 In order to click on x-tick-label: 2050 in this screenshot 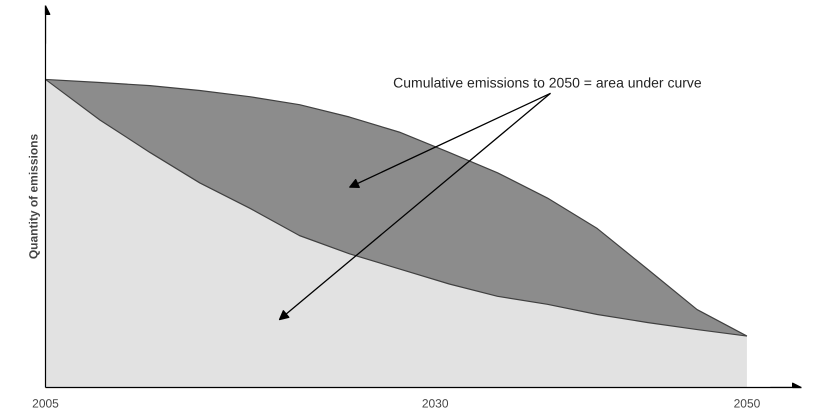, I will do `click(747, 403)`.